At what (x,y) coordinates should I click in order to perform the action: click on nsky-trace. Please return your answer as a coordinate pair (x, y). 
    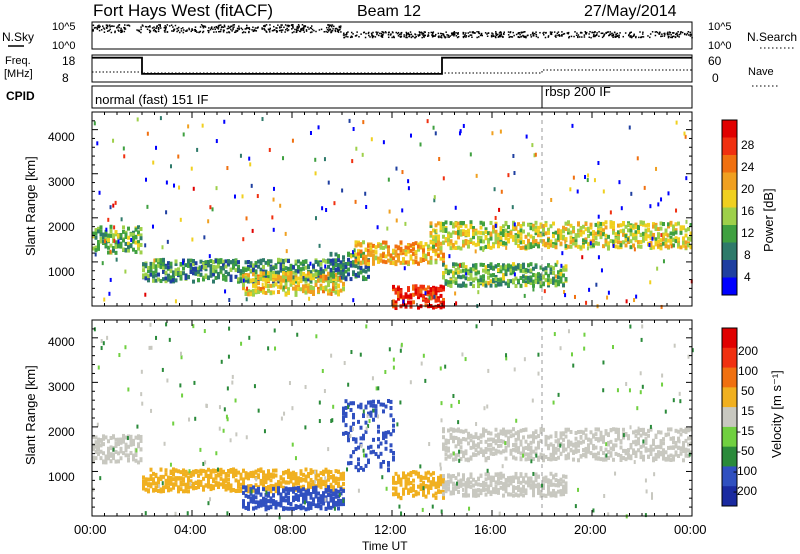
    Looking at the image, I should click on (392, 31).